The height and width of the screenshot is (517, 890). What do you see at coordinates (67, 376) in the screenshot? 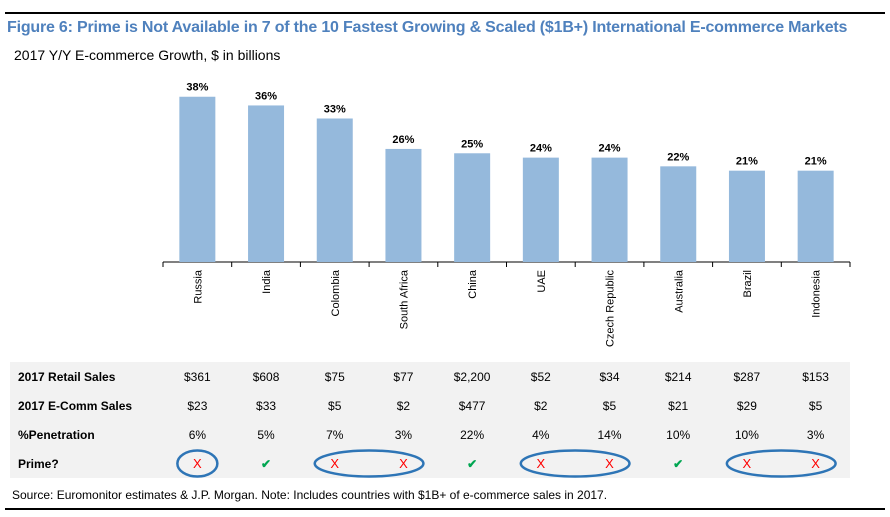
I see `row-label: 2017 Retail Sales` at bounding box center [67, 376].